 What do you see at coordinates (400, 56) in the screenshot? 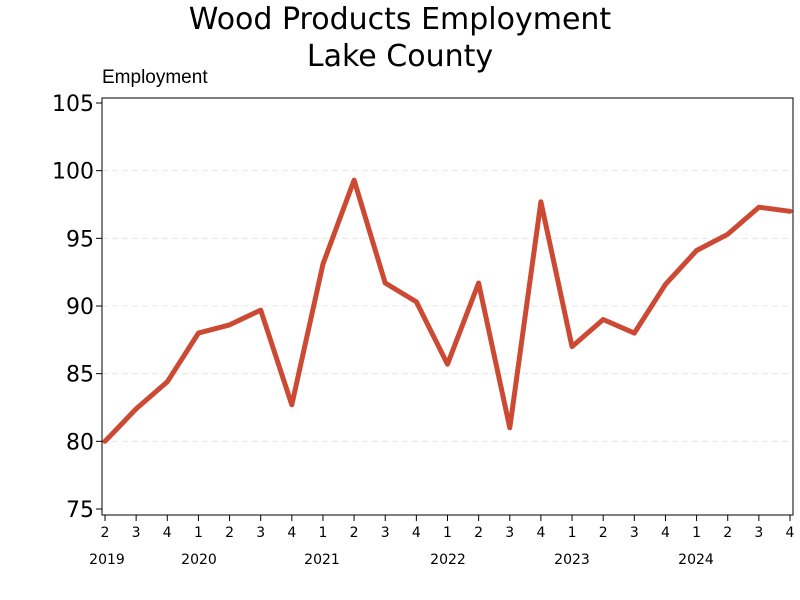
I see `chart-subtitle: Lake County` at bounding box center [400, 56].